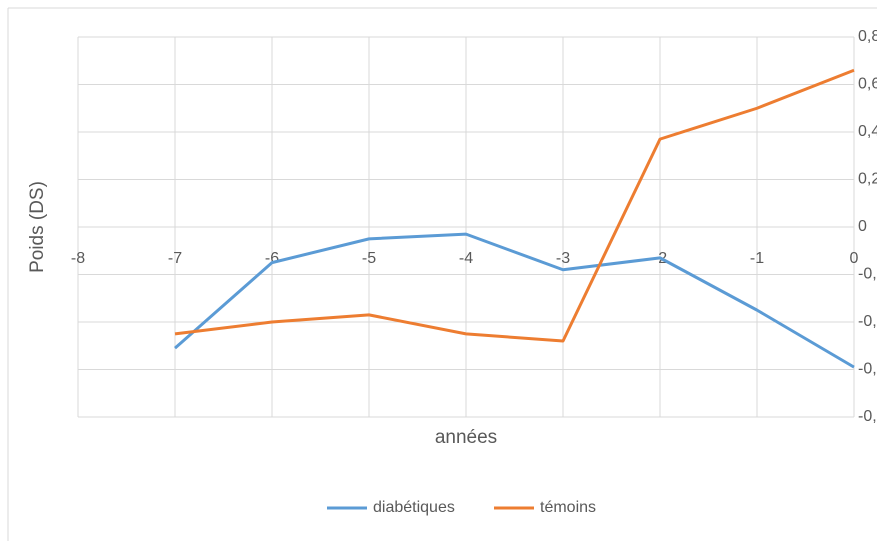 This screenshot has height=541, width=877. Describe the element at coordinates (867, 84) in the screenshot. I see `y-tick-label: 0,6` at that location.